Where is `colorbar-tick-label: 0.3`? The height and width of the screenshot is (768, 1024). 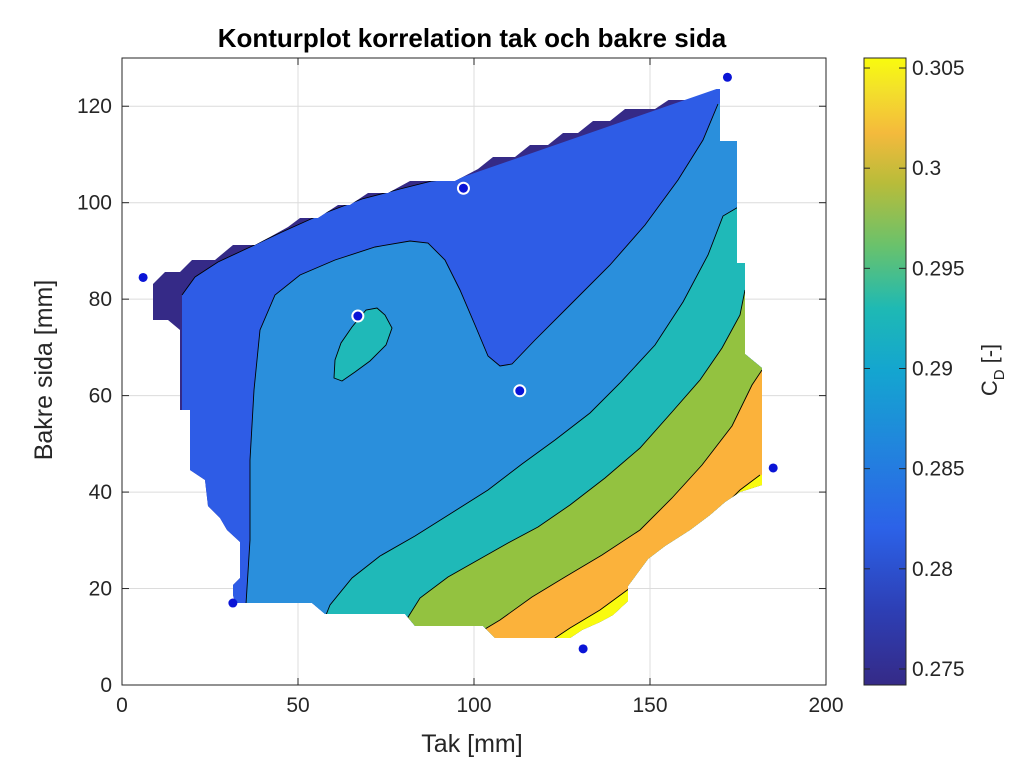 colorbar-tick-label: 0.3 is located at coordinates (926, 168).